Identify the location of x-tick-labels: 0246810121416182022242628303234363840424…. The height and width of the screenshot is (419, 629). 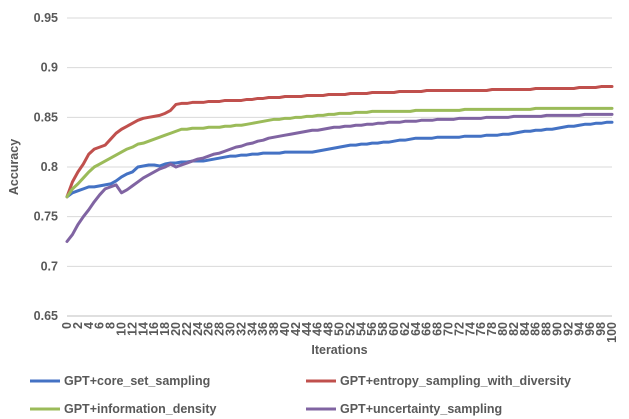
(339, 332).